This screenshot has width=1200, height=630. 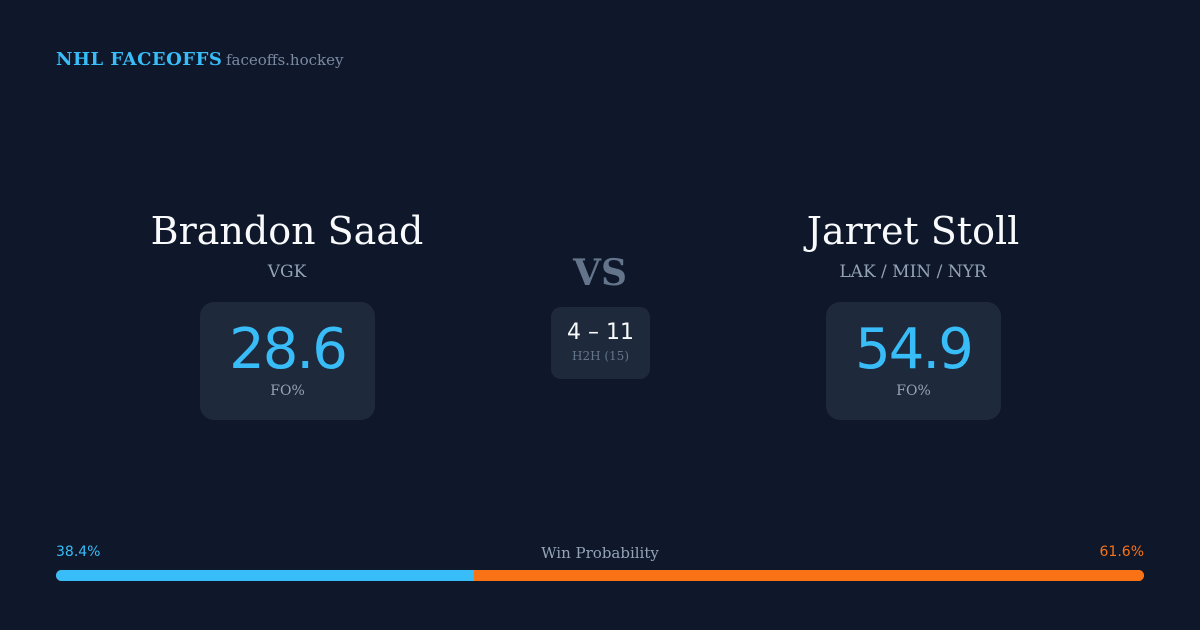 I want to click on left-win-bar, so click(x=265, y=575).